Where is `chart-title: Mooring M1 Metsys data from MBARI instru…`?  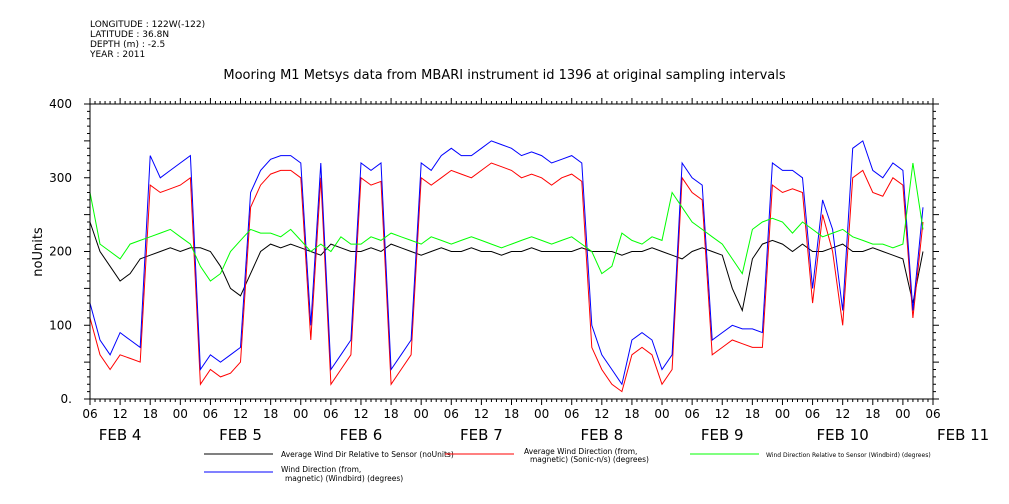
chart-title: Mooring M1 Metsys data from MBARI instru… is located at coordinates (504, 75).